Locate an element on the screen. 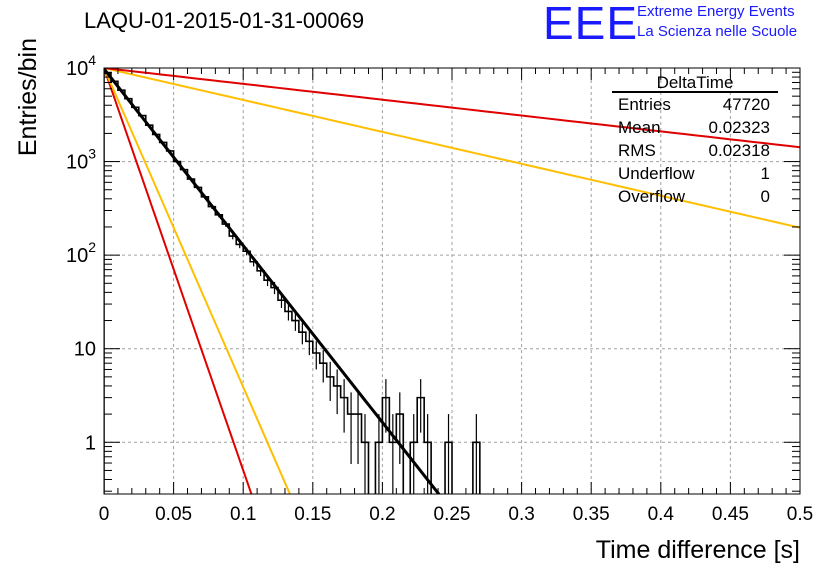  stats-row-label: Overflow is located at coordinates (652, 196).